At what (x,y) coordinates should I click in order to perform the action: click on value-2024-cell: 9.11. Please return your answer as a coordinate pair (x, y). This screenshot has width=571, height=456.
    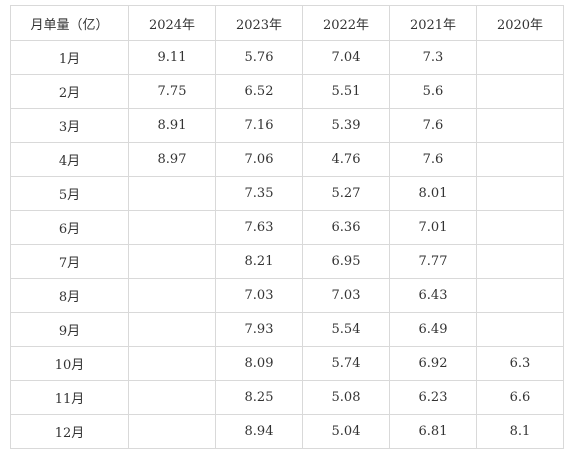
    Looking at the image, I should click on (172, 57).